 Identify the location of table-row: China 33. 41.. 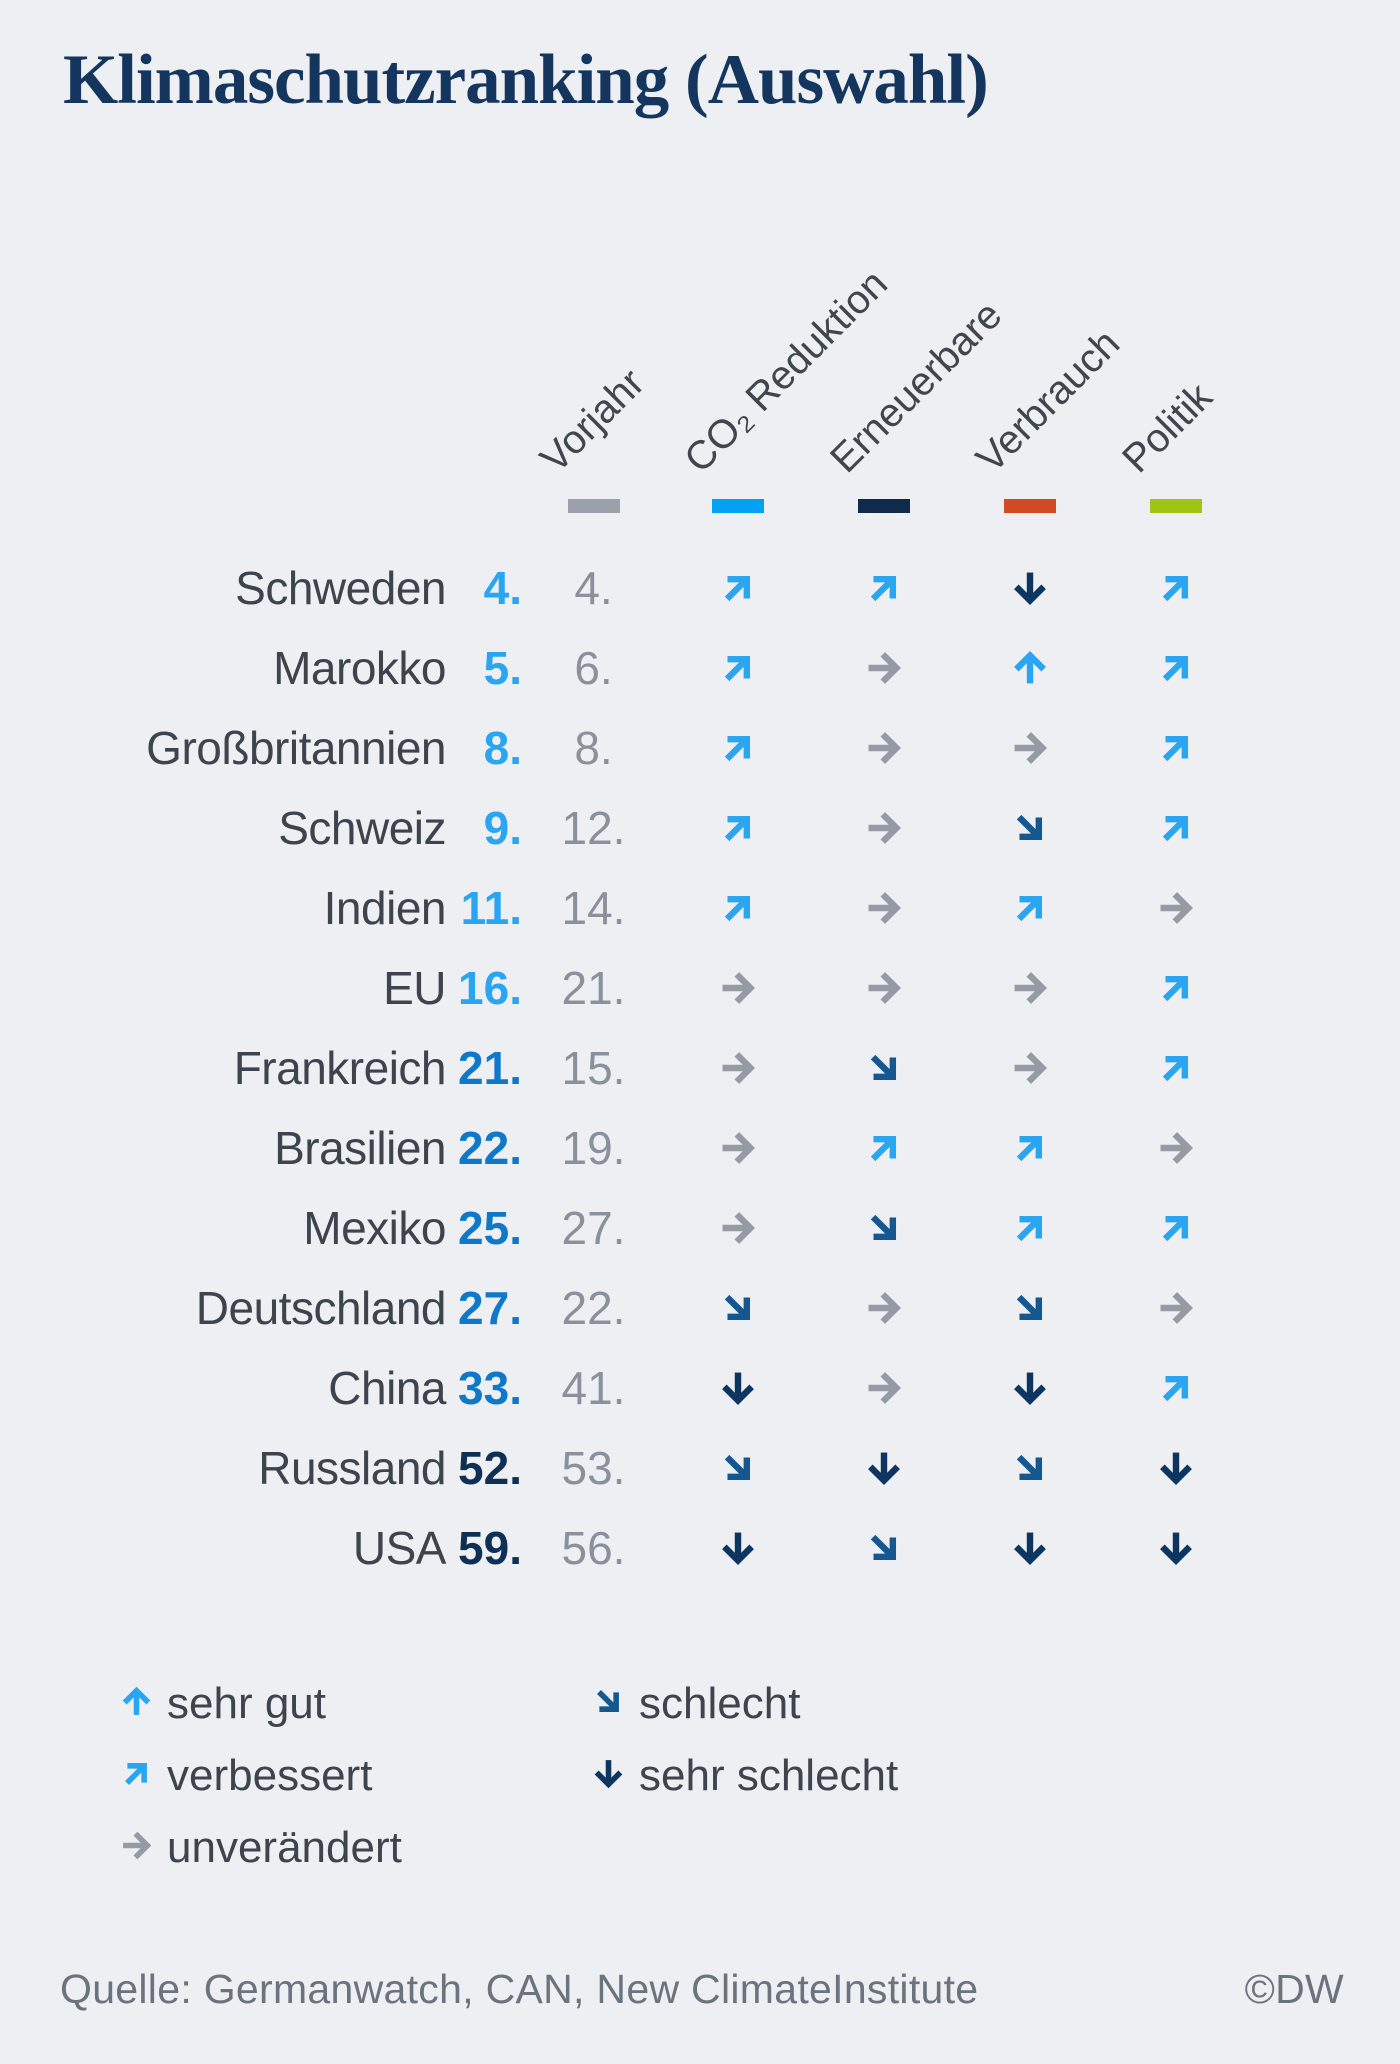
(654, 1388).